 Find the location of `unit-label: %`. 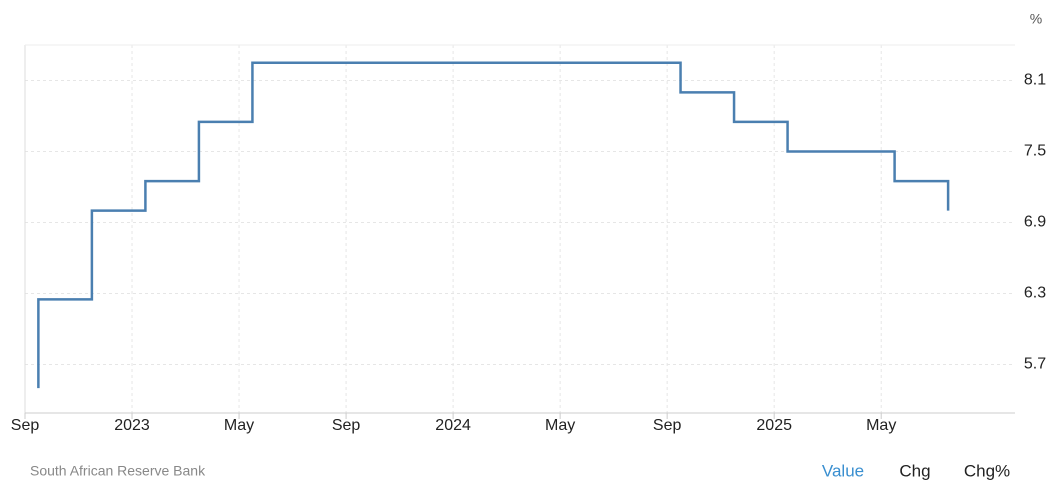

unit-label: % is located at coordinates (1036, 19).